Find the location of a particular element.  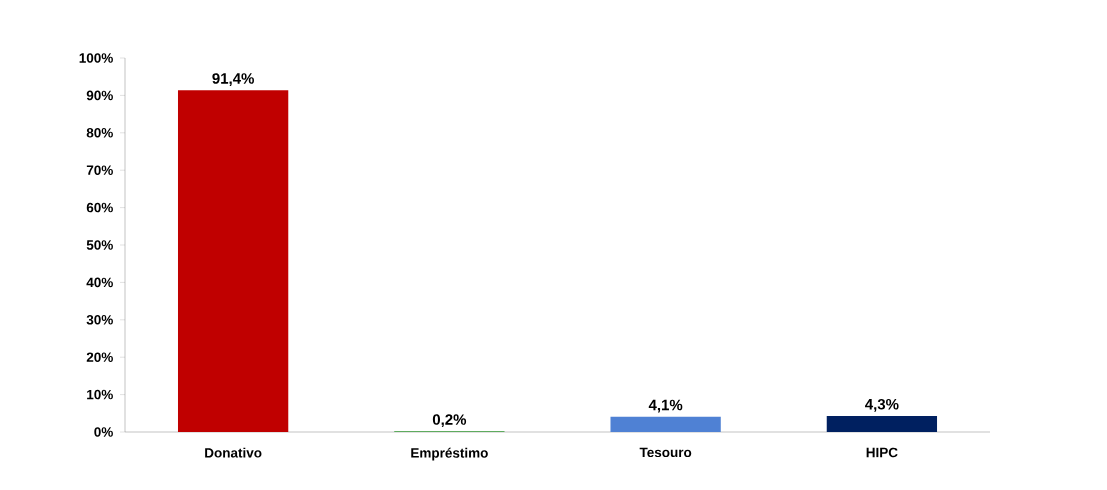

y-tick-label: 40% is located at coordinates (99, 282).